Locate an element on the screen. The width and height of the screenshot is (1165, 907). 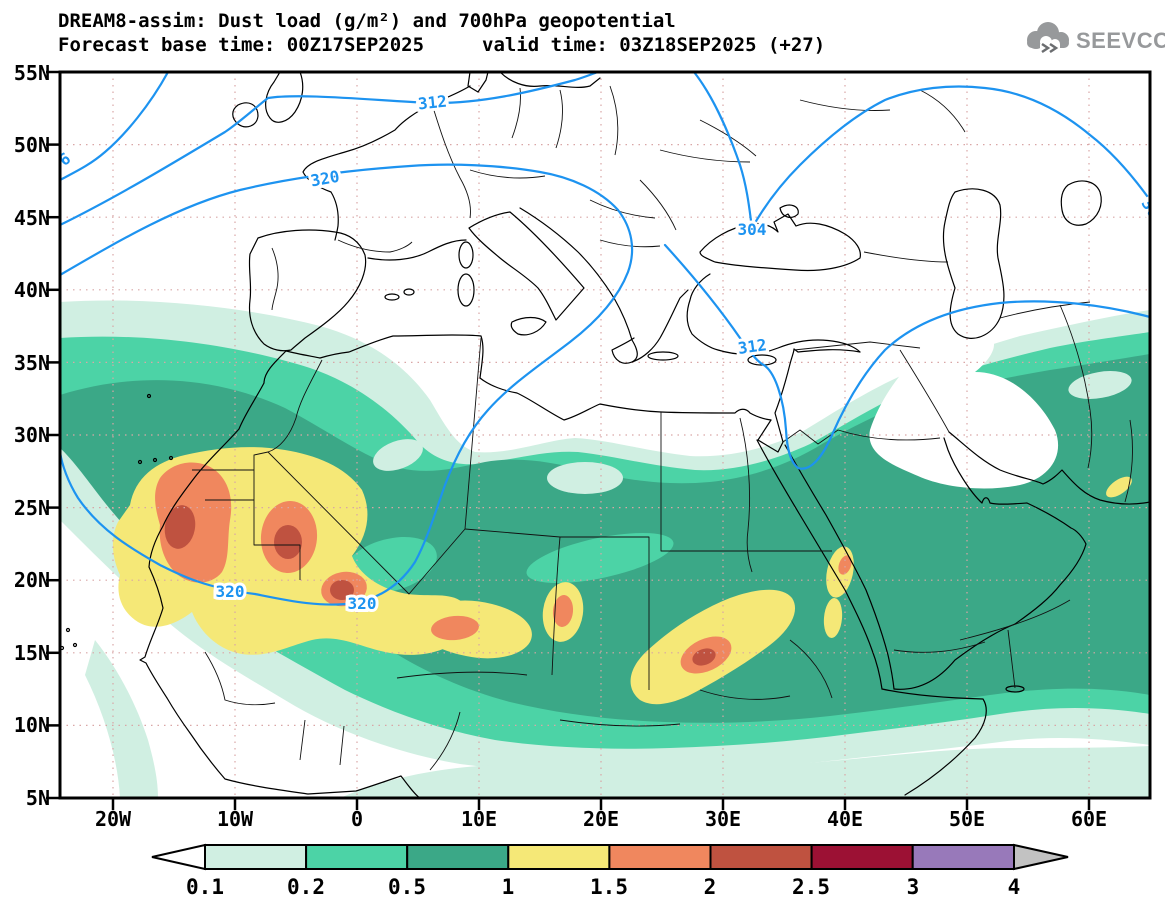
x-label: 50E is located at coordinates (967, 819).